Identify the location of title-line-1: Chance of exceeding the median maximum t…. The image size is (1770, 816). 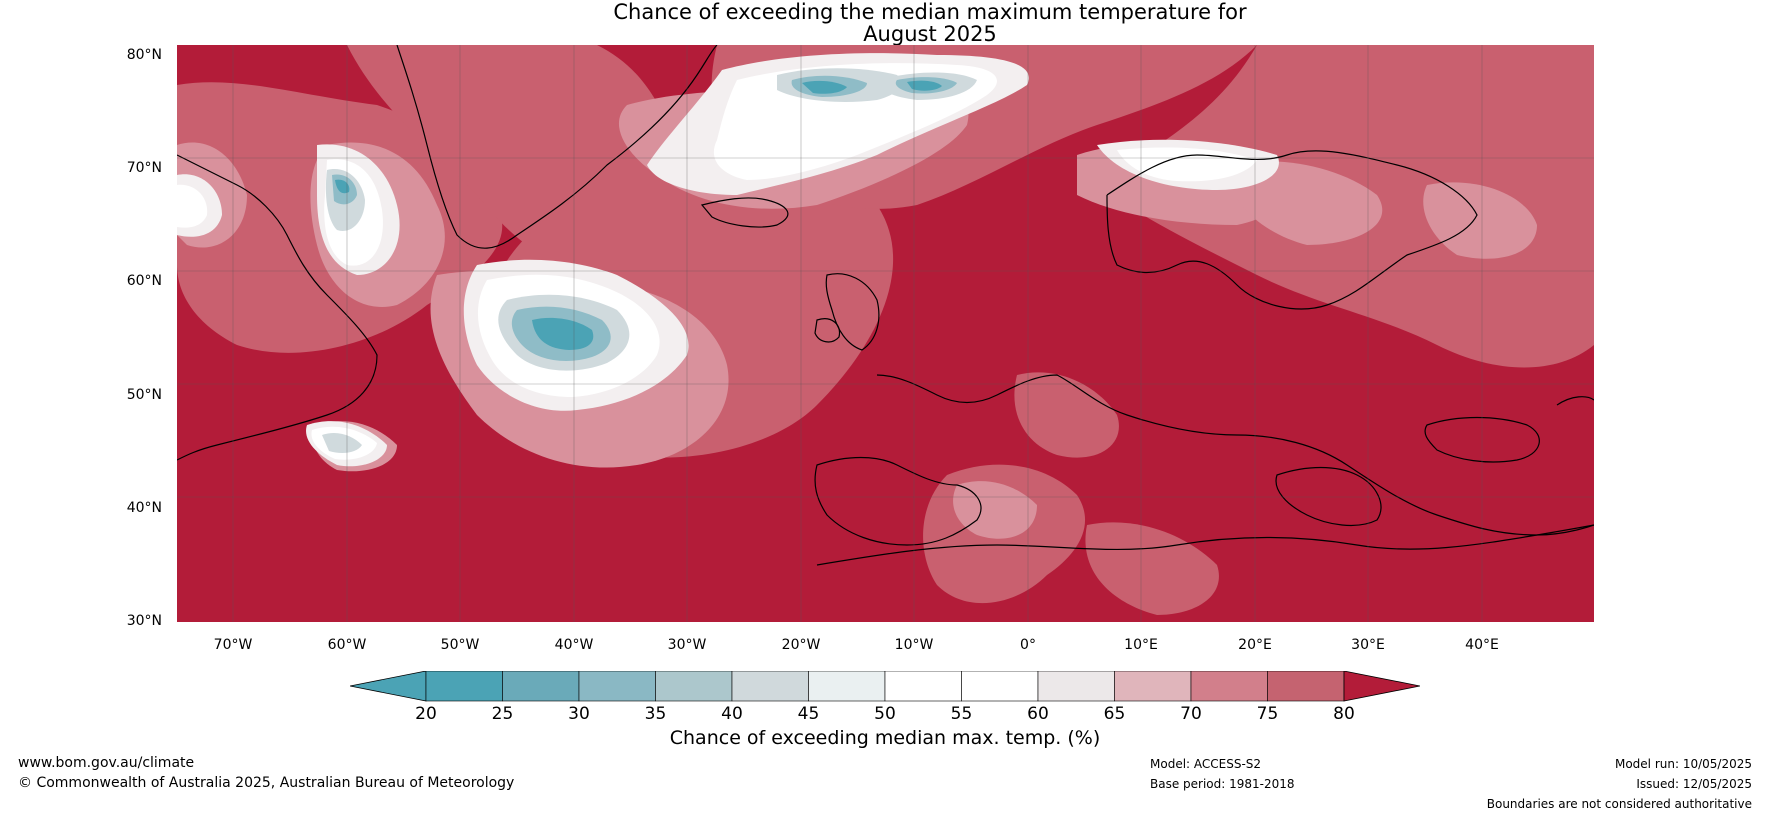
(930, 12).